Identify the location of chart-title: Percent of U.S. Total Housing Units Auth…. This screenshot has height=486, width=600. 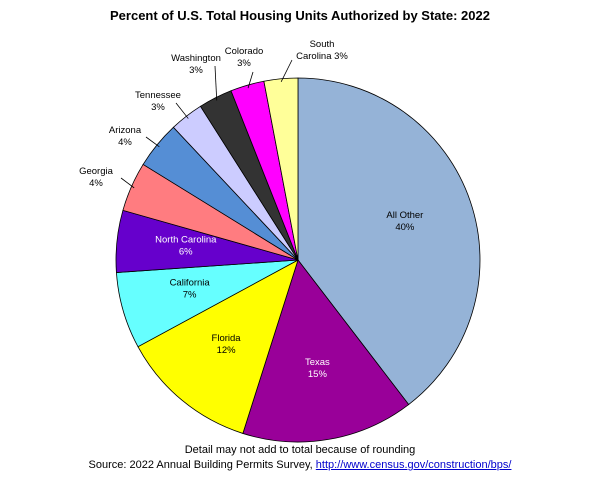
(300, 15).